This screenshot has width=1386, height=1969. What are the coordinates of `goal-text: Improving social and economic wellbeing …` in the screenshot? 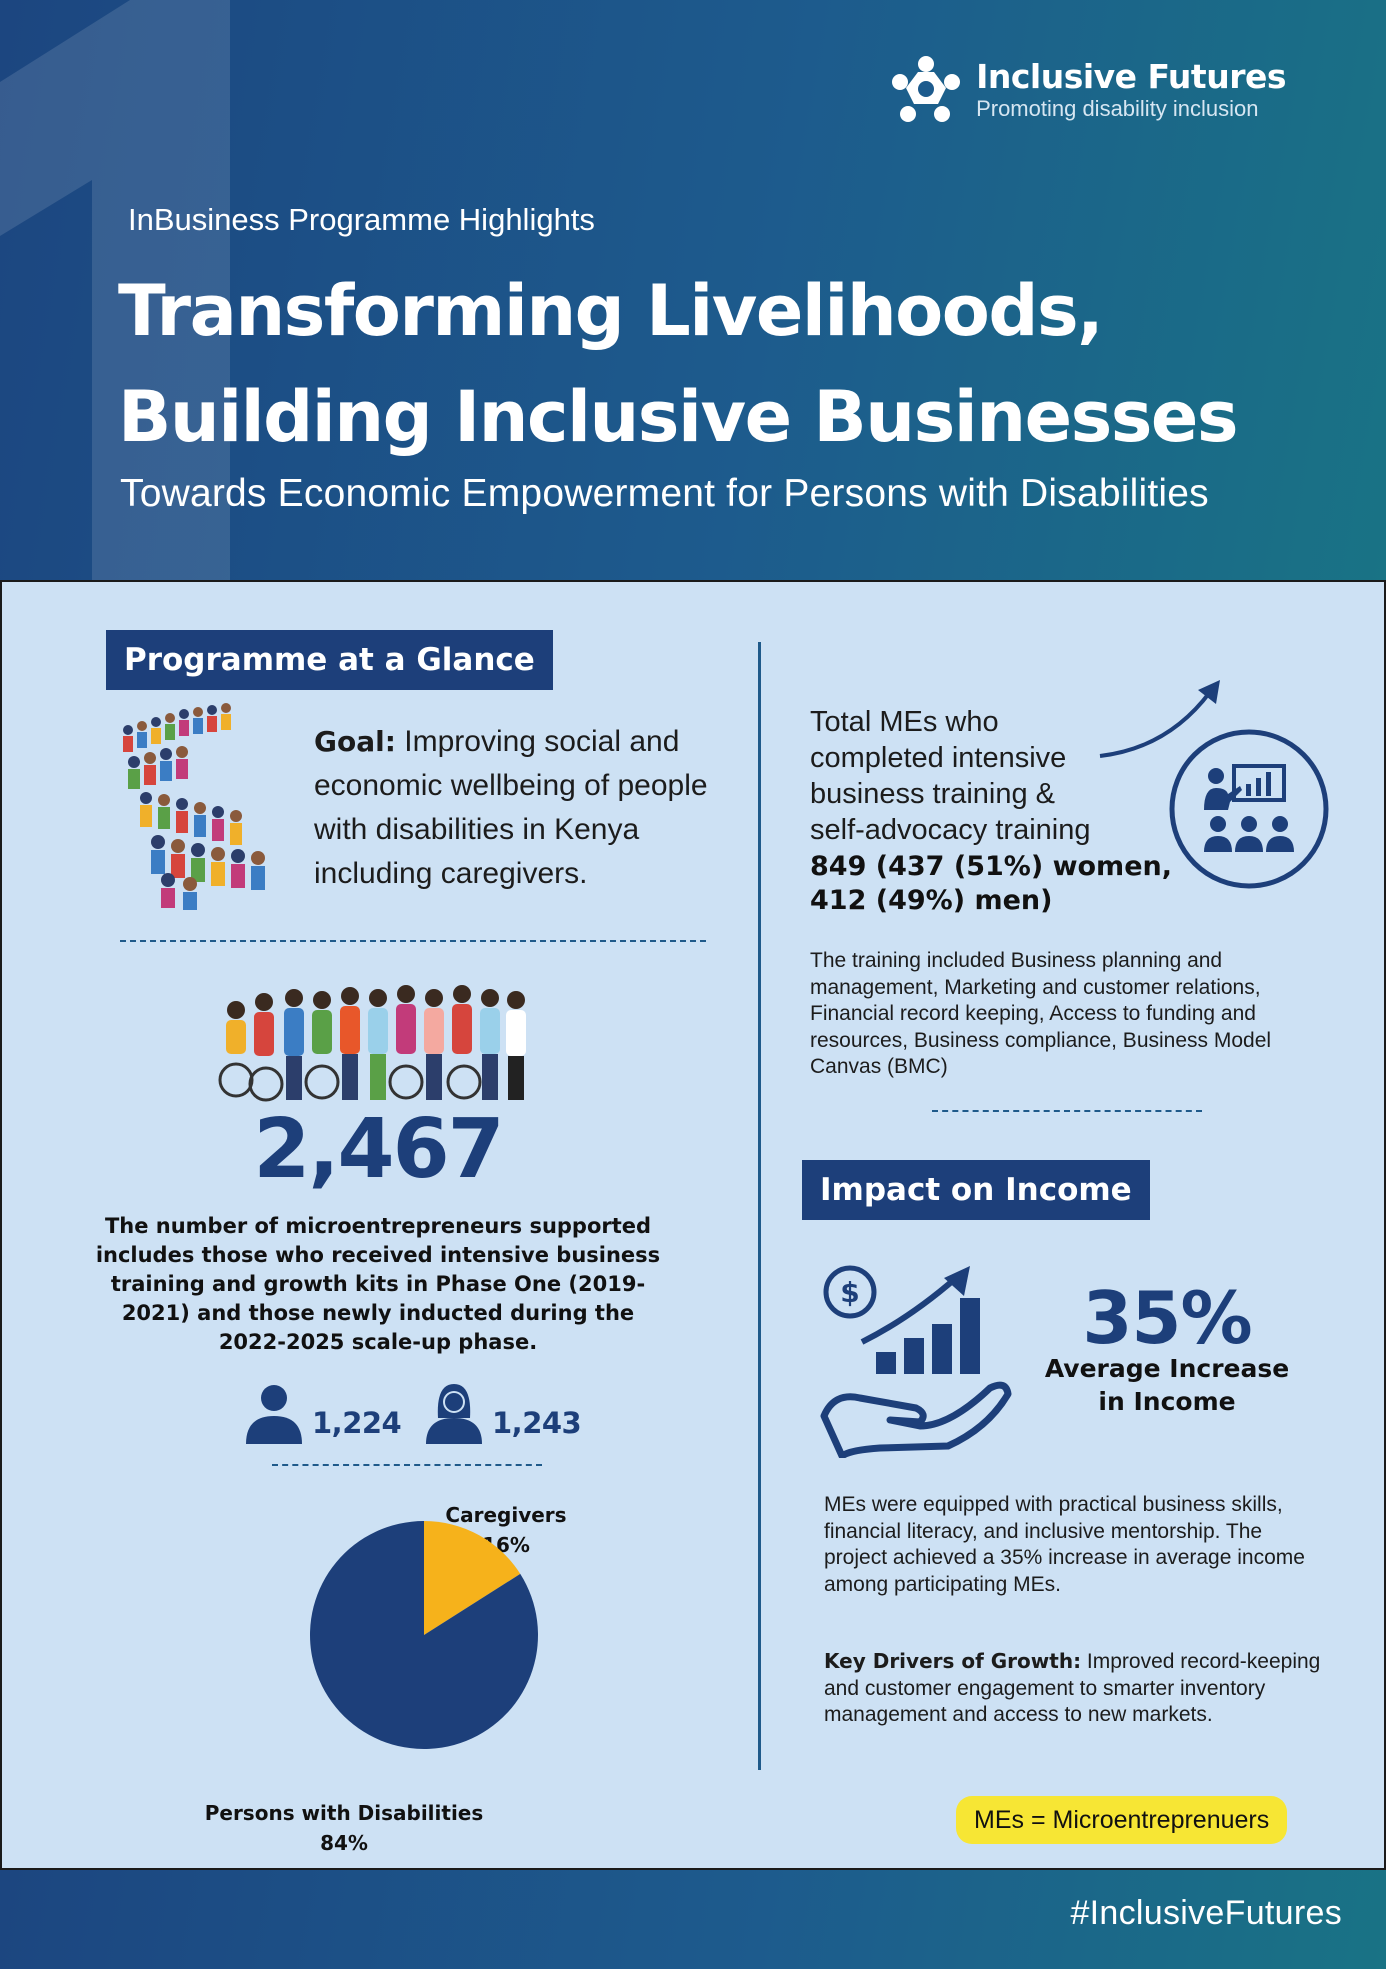 It's located at (511, 807).